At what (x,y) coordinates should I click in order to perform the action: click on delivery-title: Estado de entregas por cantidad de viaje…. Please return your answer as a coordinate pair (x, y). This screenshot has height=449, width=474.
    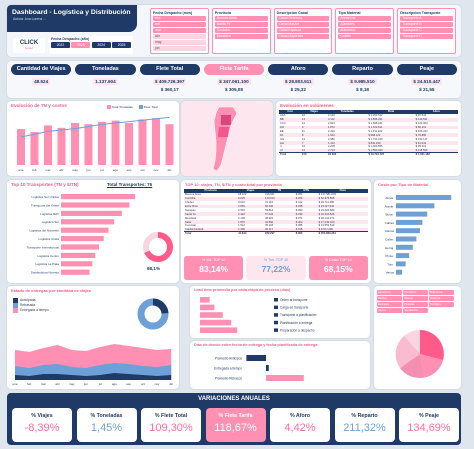
    Looking at the image, I should click on (51, 290).